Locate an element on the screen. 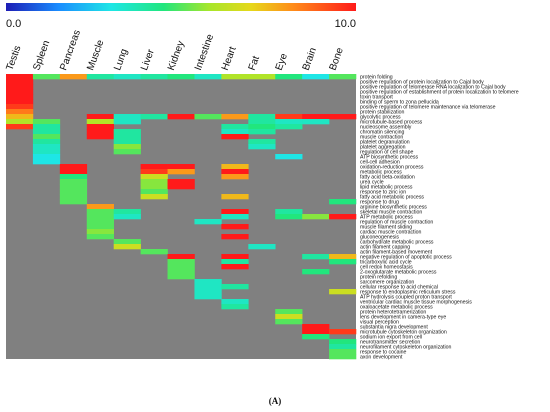  row-label: oxidation-reduction process is located at coordinates (392, 167).